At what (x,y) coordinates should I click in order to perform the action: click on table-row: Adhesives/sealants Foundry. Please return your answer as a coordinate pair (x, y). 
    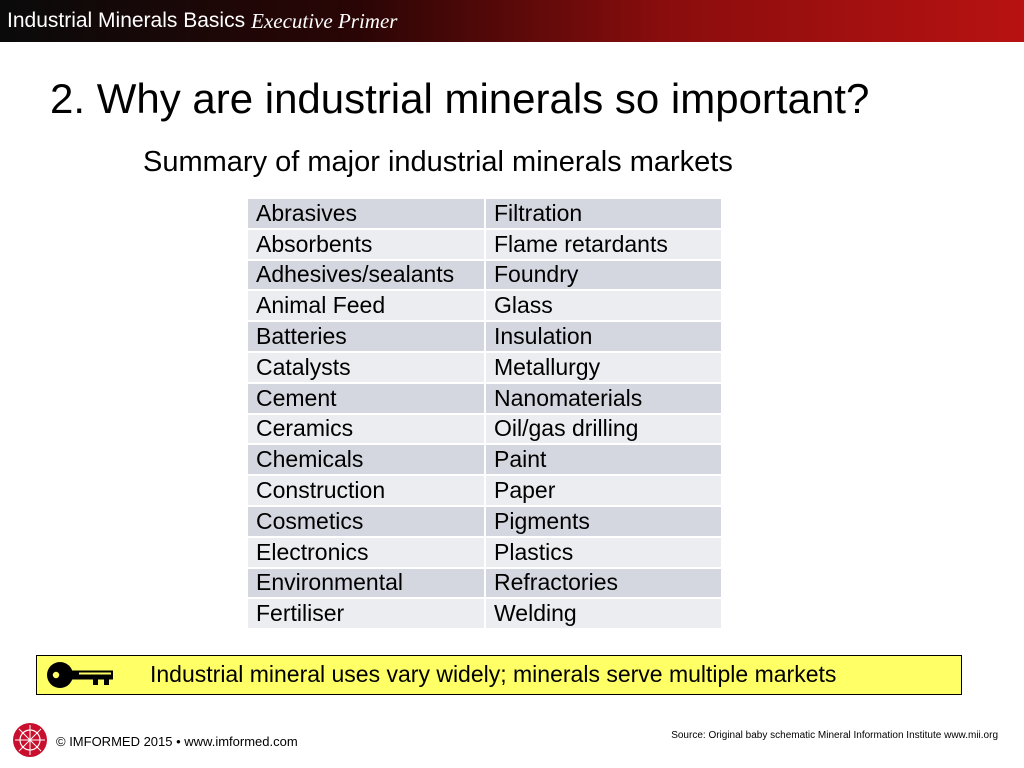
    Looking at the image, I should click on (484, 275).